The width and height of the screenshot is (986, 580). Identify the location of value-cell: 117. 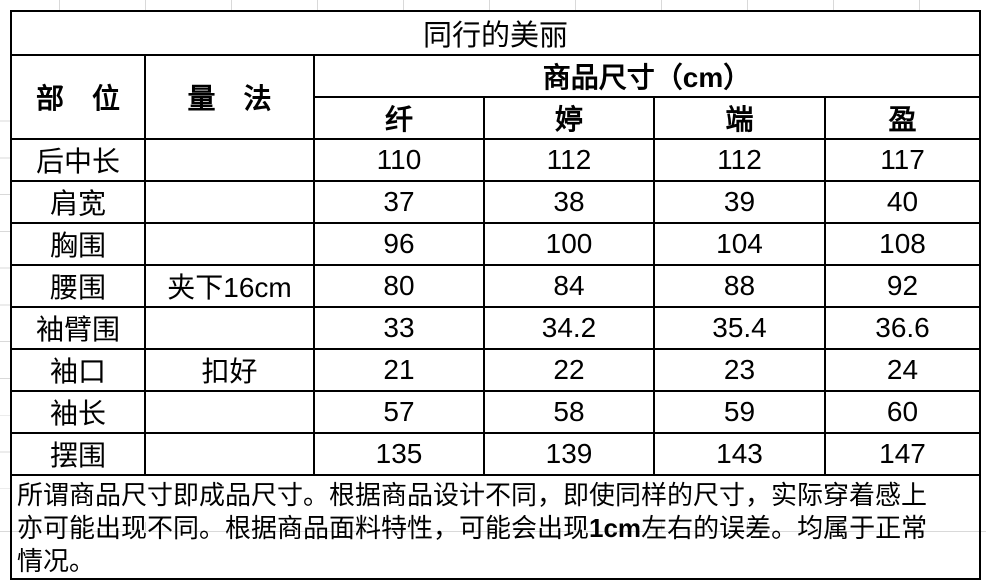
(902, 160).